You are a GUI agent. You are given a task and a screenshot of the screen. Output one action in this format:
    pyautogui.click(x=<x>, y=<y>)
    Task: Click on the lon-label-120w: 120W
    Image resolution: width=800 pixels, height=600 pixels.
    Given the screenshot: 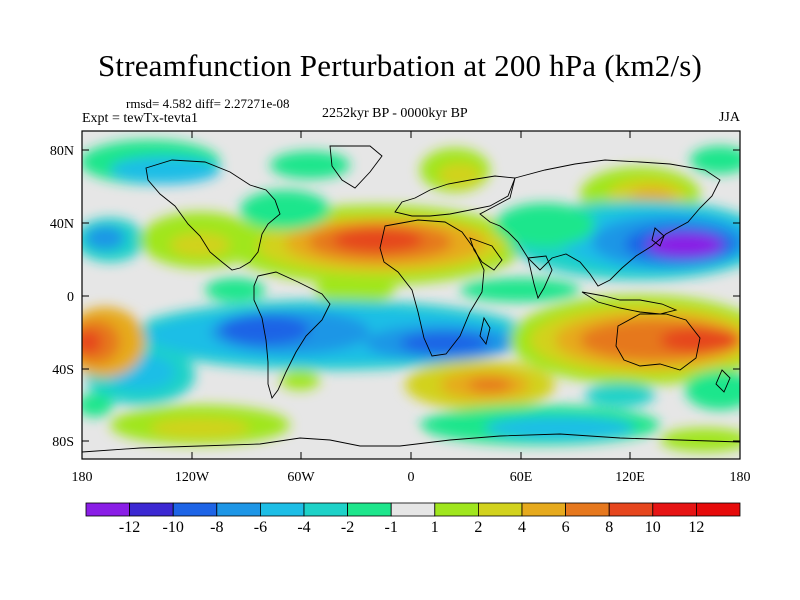 What is the action you would take?
    pyautogui.click(x=192, y=477)
    